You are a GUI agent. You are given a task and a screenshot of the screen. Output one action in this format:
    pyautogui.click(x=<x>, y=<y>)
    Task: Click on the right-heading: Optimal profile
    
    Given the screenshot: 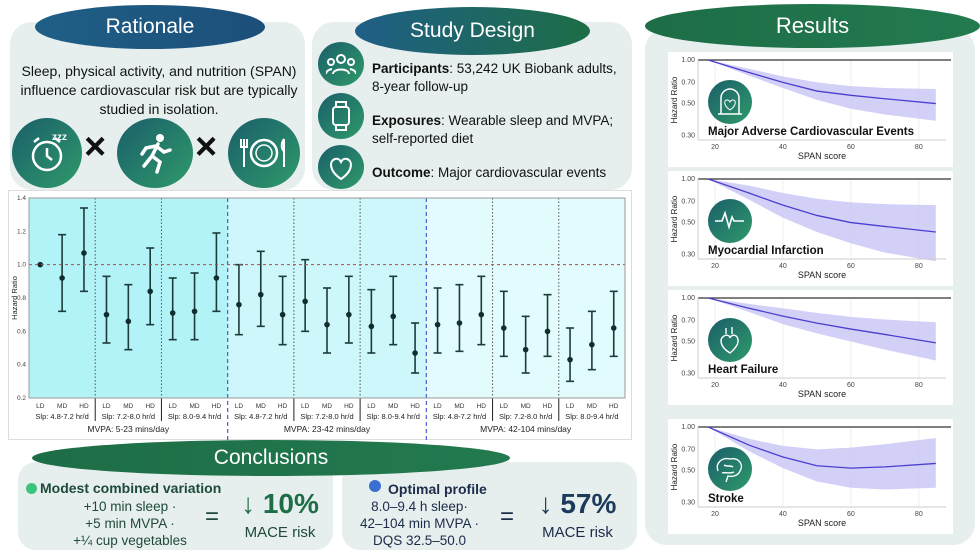 What is the action you would take?
    pyautogui.click(x=437, y=489)
    